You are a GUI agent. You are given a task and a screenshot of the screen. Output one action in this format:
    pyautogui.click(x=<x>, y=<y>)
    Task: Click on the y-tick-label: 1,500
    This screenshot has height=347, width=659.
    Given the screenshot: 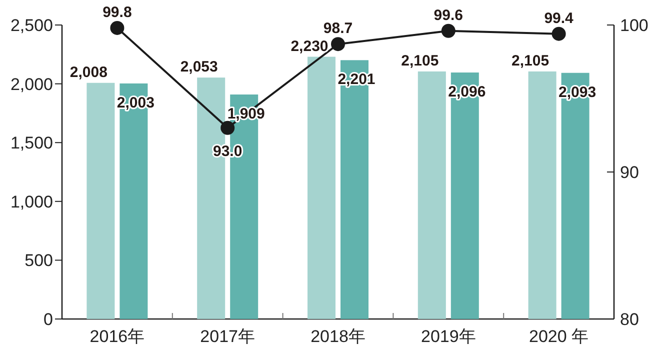 What is the action you would take?
    pyautogui.click(x=31, y=143)
    